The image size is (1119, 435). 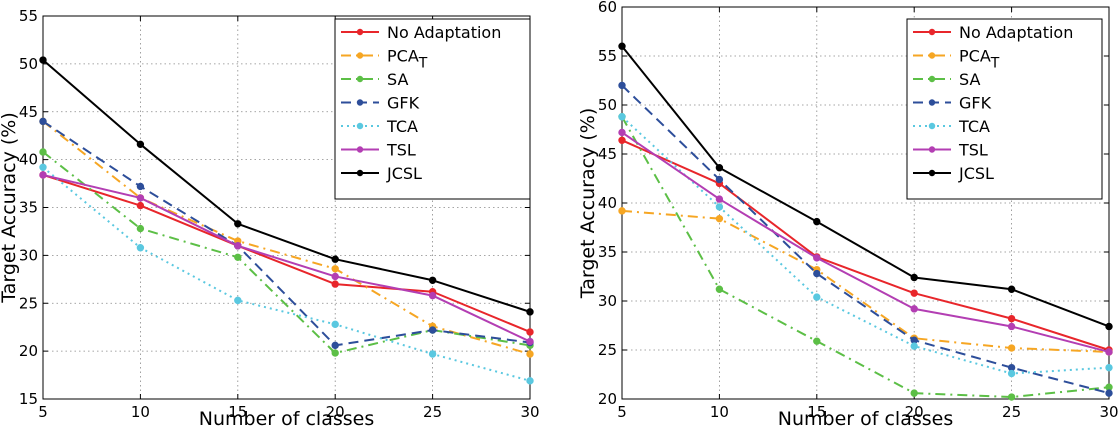 What do you see at coordinates (28, 255) in the screenshot?
I see `y-tick-label: 30` at bounding box center [28, 255].